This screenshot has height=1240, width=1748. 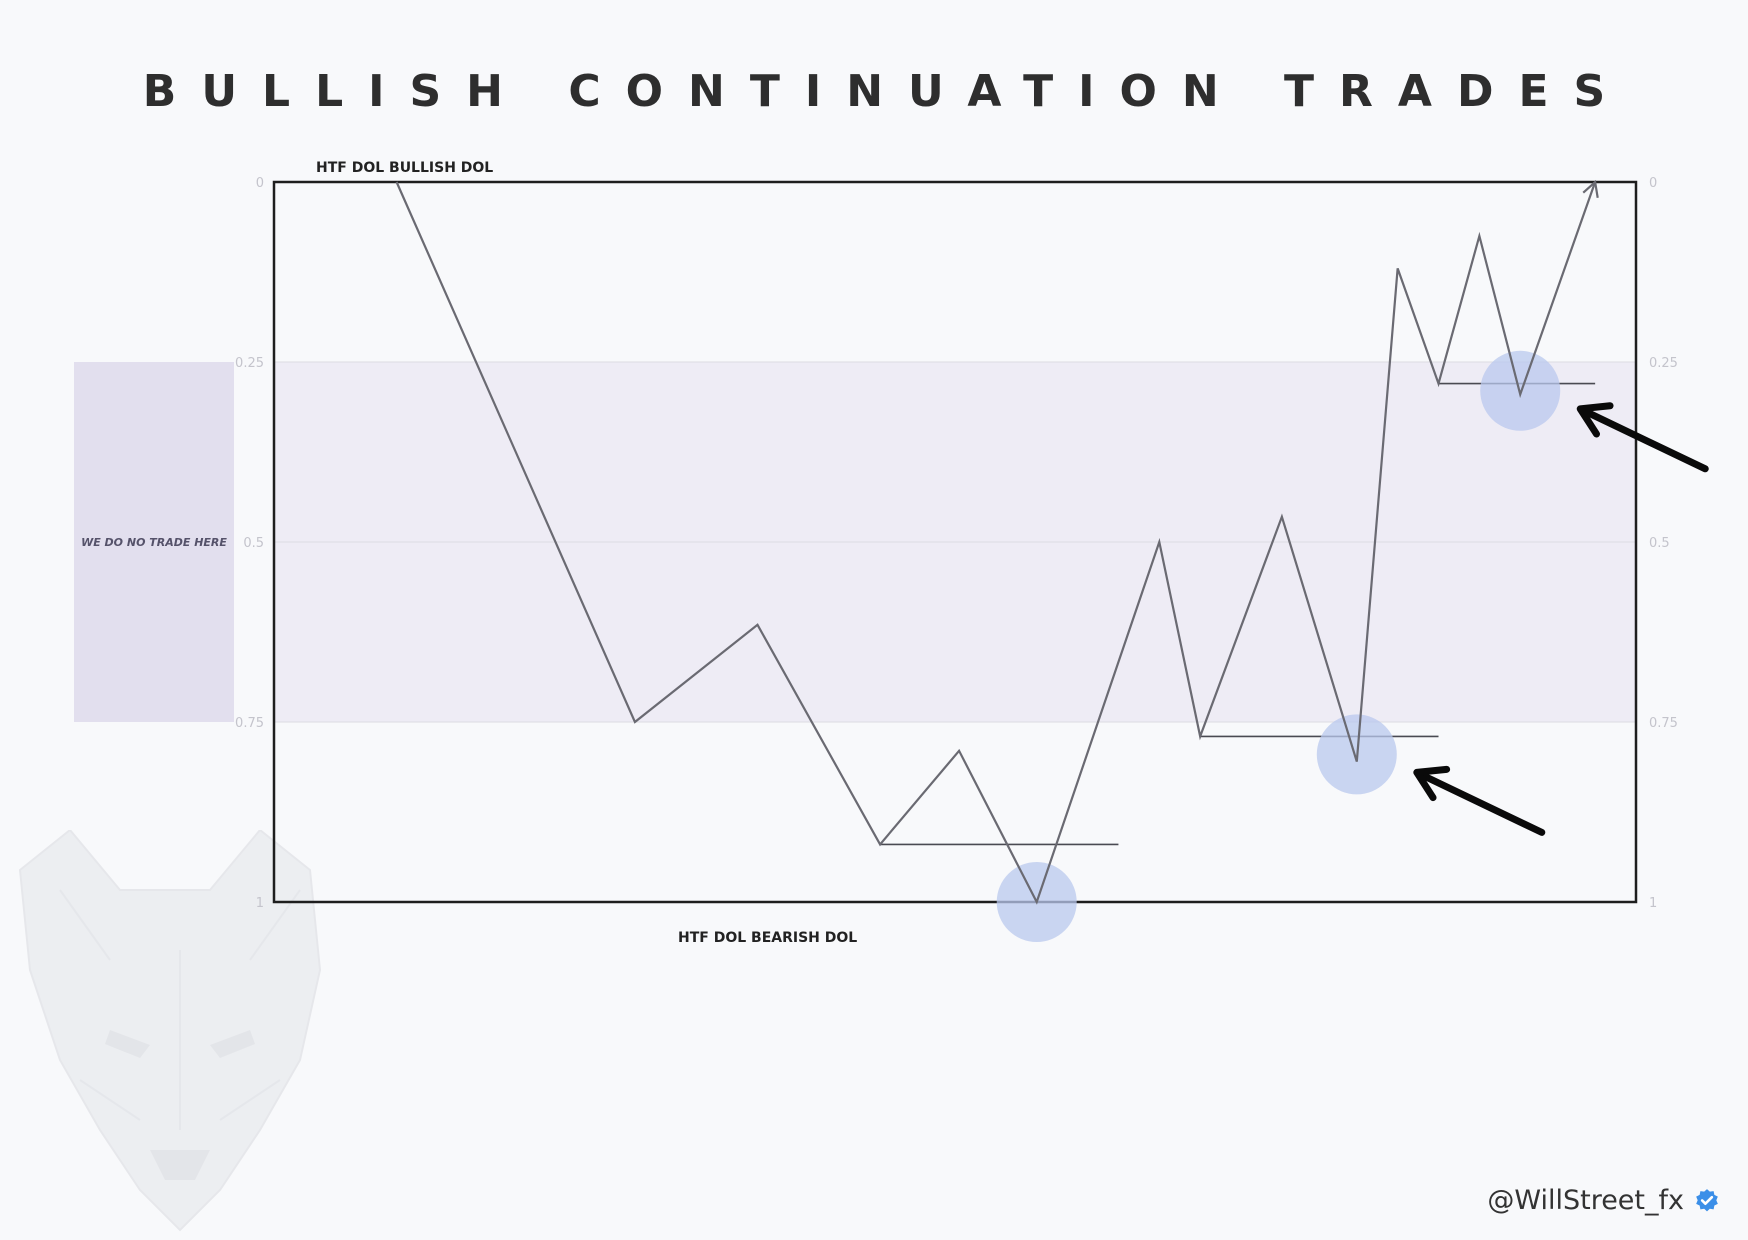 What do you see at coordinates (1585, 1200) in the screenshot?
I see `handle-text: @WillStreet_fx` at bounding box center [1585, 1200].